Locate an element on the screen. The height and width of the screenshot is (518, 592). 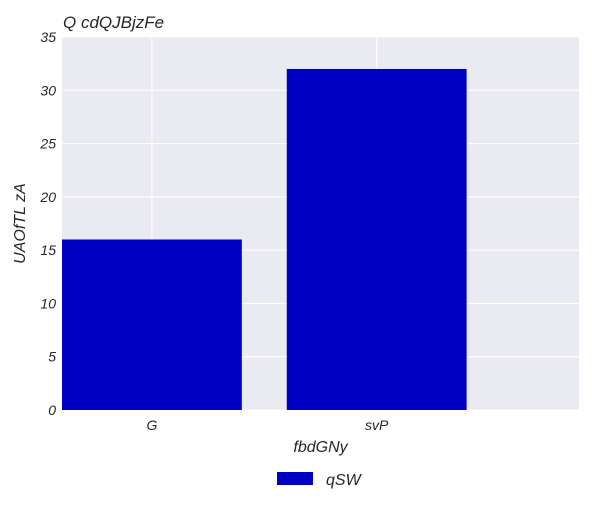
y-tick-label: 5 is located at coordinates (52, 357).